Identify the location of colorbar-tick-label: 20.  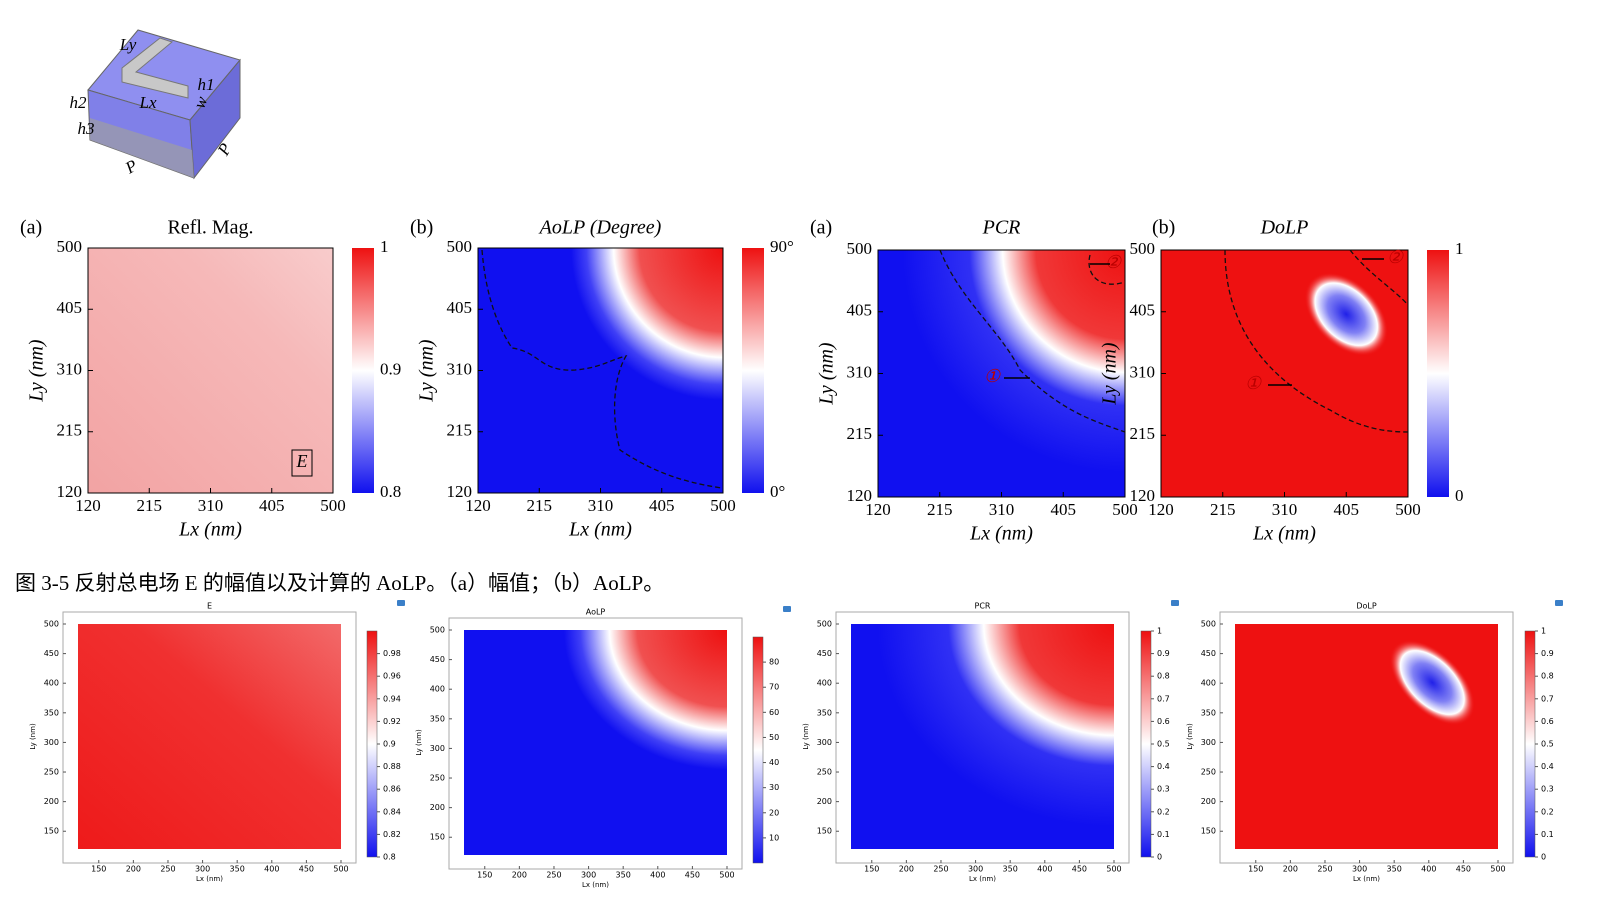
(774, 812).